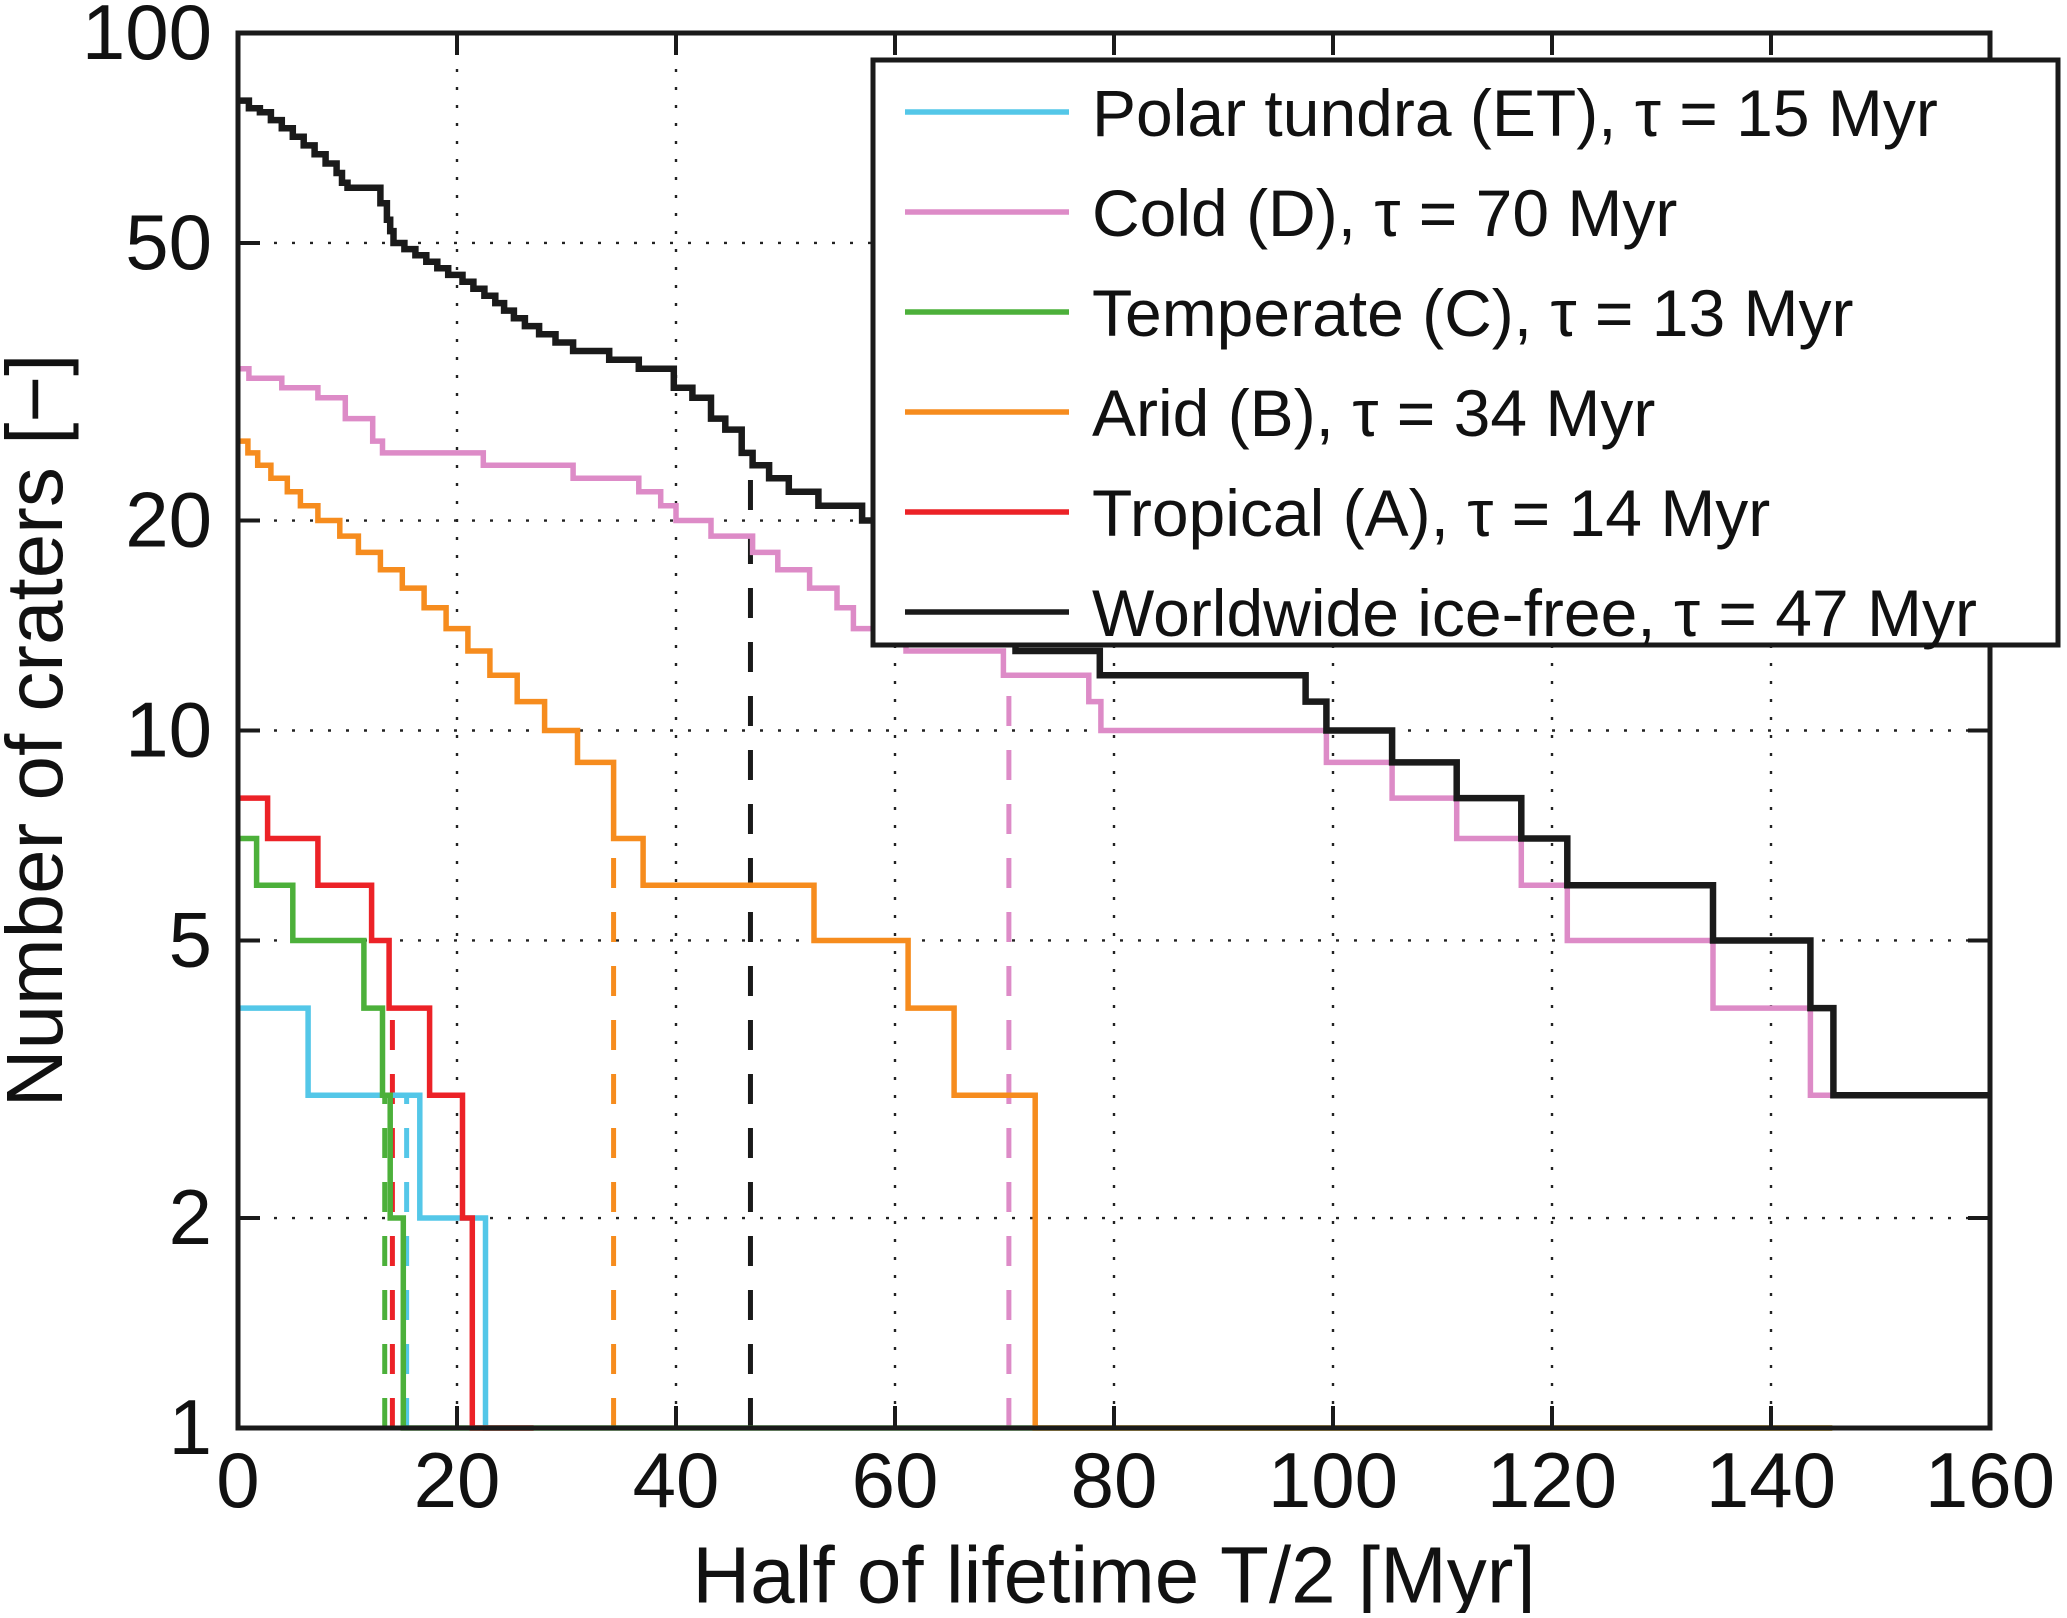 The image size is (2067, 1618). What do you see at coordinates (1771, 1480) in the screenshot?
I see `x-tick-label-140: 140` at bounding box center [1771, 1480].